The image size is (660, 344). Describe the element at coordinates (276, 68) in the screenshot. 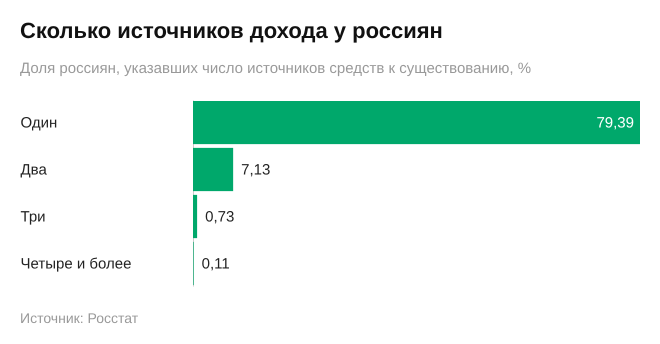

I see `chart-subtitle: Доля россиян, указавших число источников средств к существованию, %` at that location.